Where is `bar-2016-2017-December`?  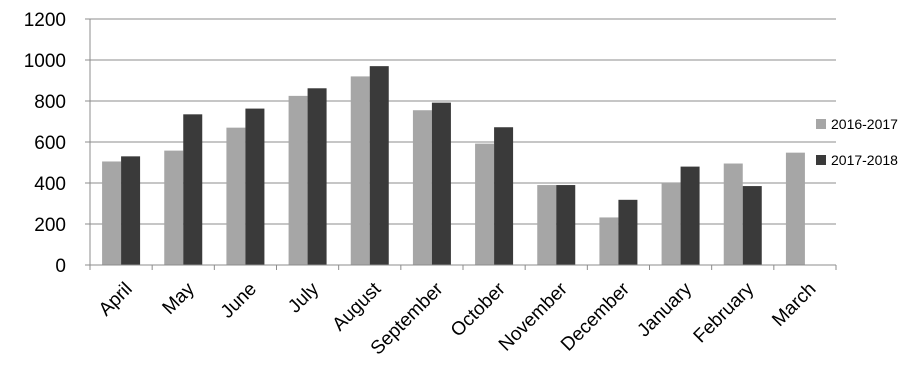 bar-2016-2017-December is located at coordinates (609, 241).